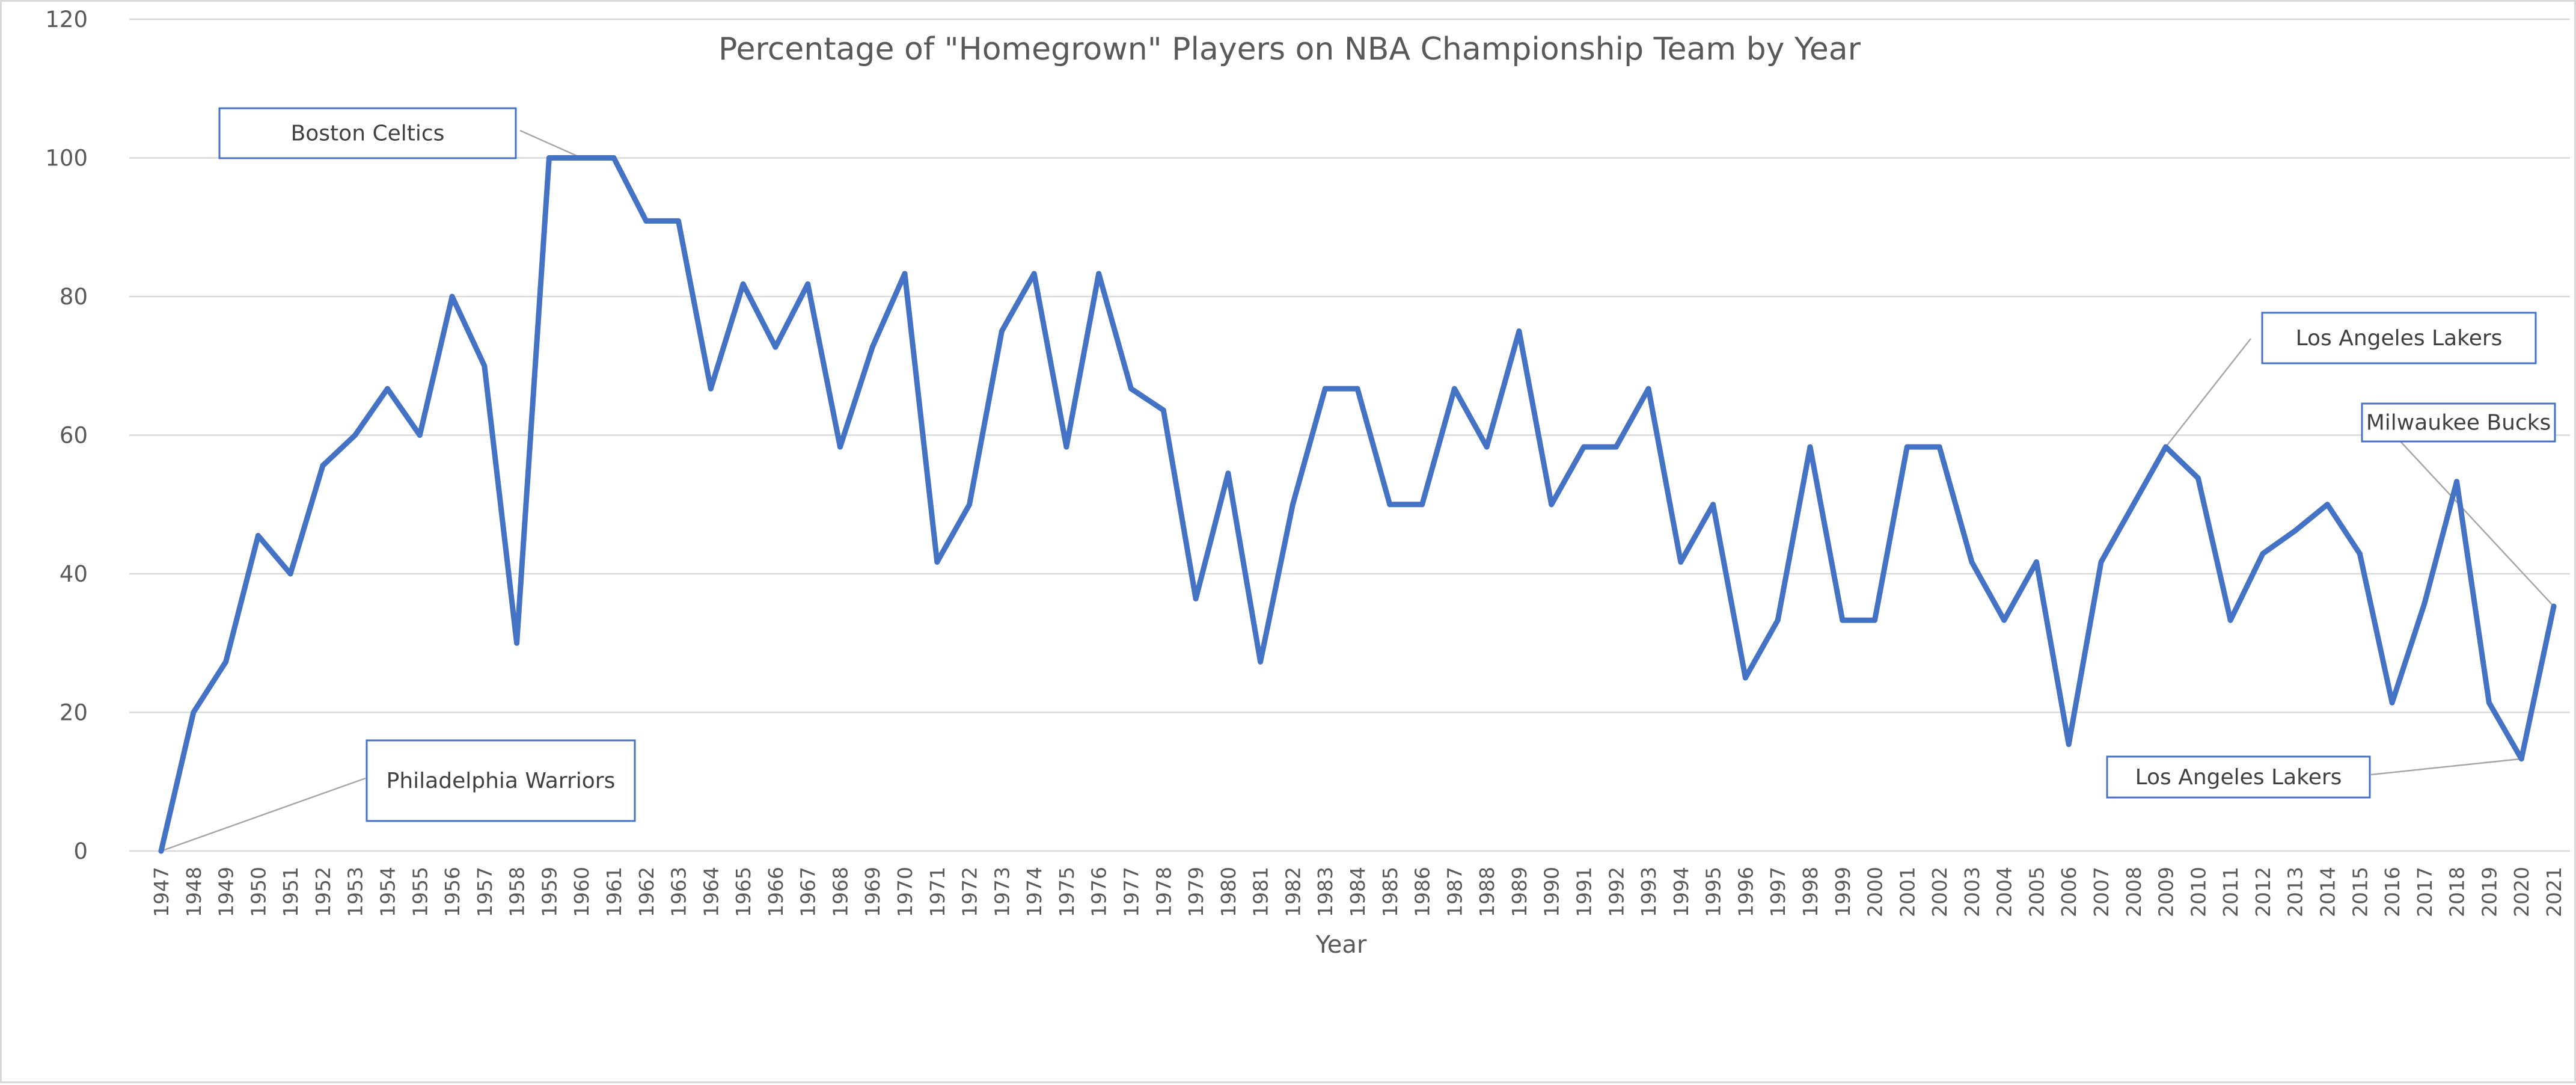 This screenshot has width=2576, height=1085. Describe the element at coordinates (1261, 892) in the screenshot. I see `x-tick-label: 1981` at that location.